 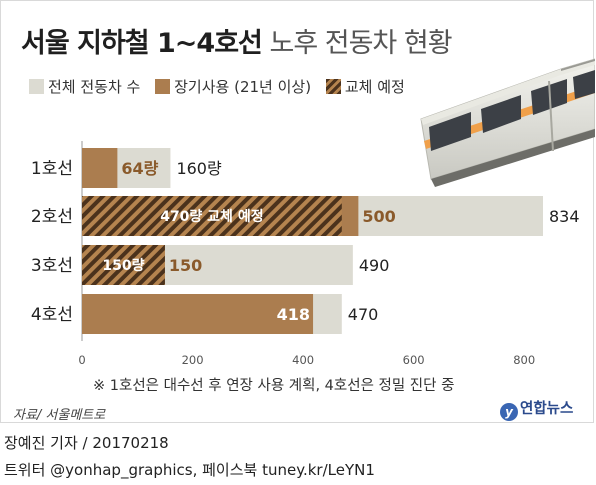 What do you see at coordinates (52, 169) in the screenshot?
I see `category-label: 1호선` at bounding box center [52, 169].